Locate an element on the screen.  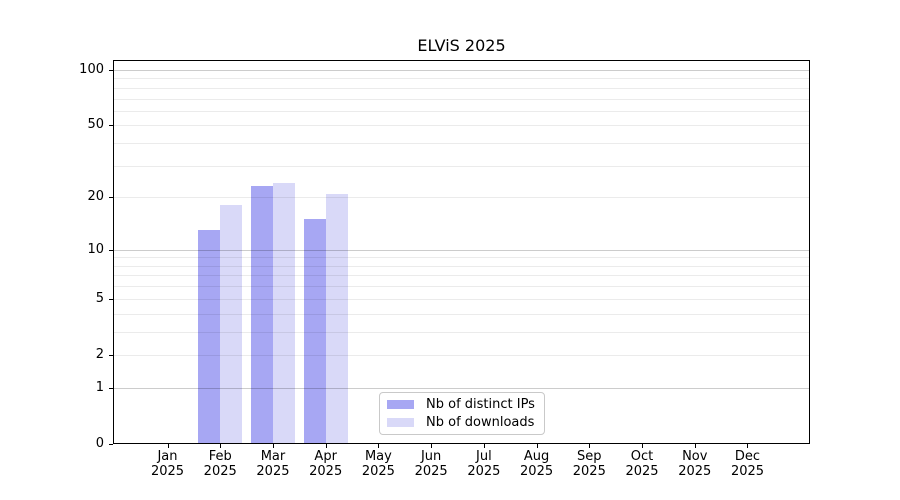
x-tick-label: Dec 2025 is located at coordinates (747, 464).